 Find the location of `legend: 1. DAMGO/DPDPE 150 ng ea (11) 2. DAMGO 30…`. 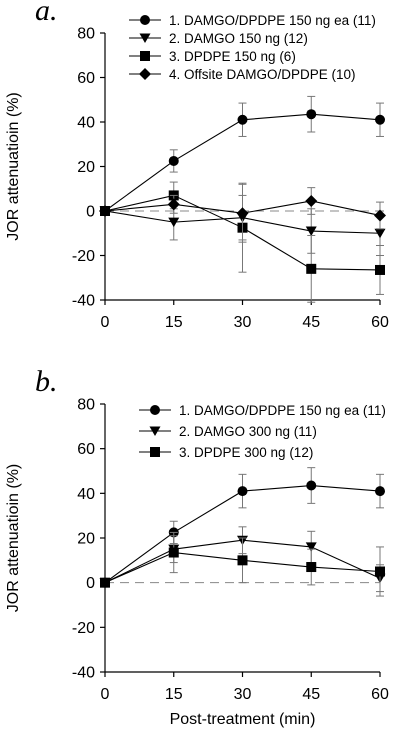

legend: 1. DAMGO/DPDPE 150 ng ea (11) 2. DAMGO 30… is located at coordinates (262, 431).